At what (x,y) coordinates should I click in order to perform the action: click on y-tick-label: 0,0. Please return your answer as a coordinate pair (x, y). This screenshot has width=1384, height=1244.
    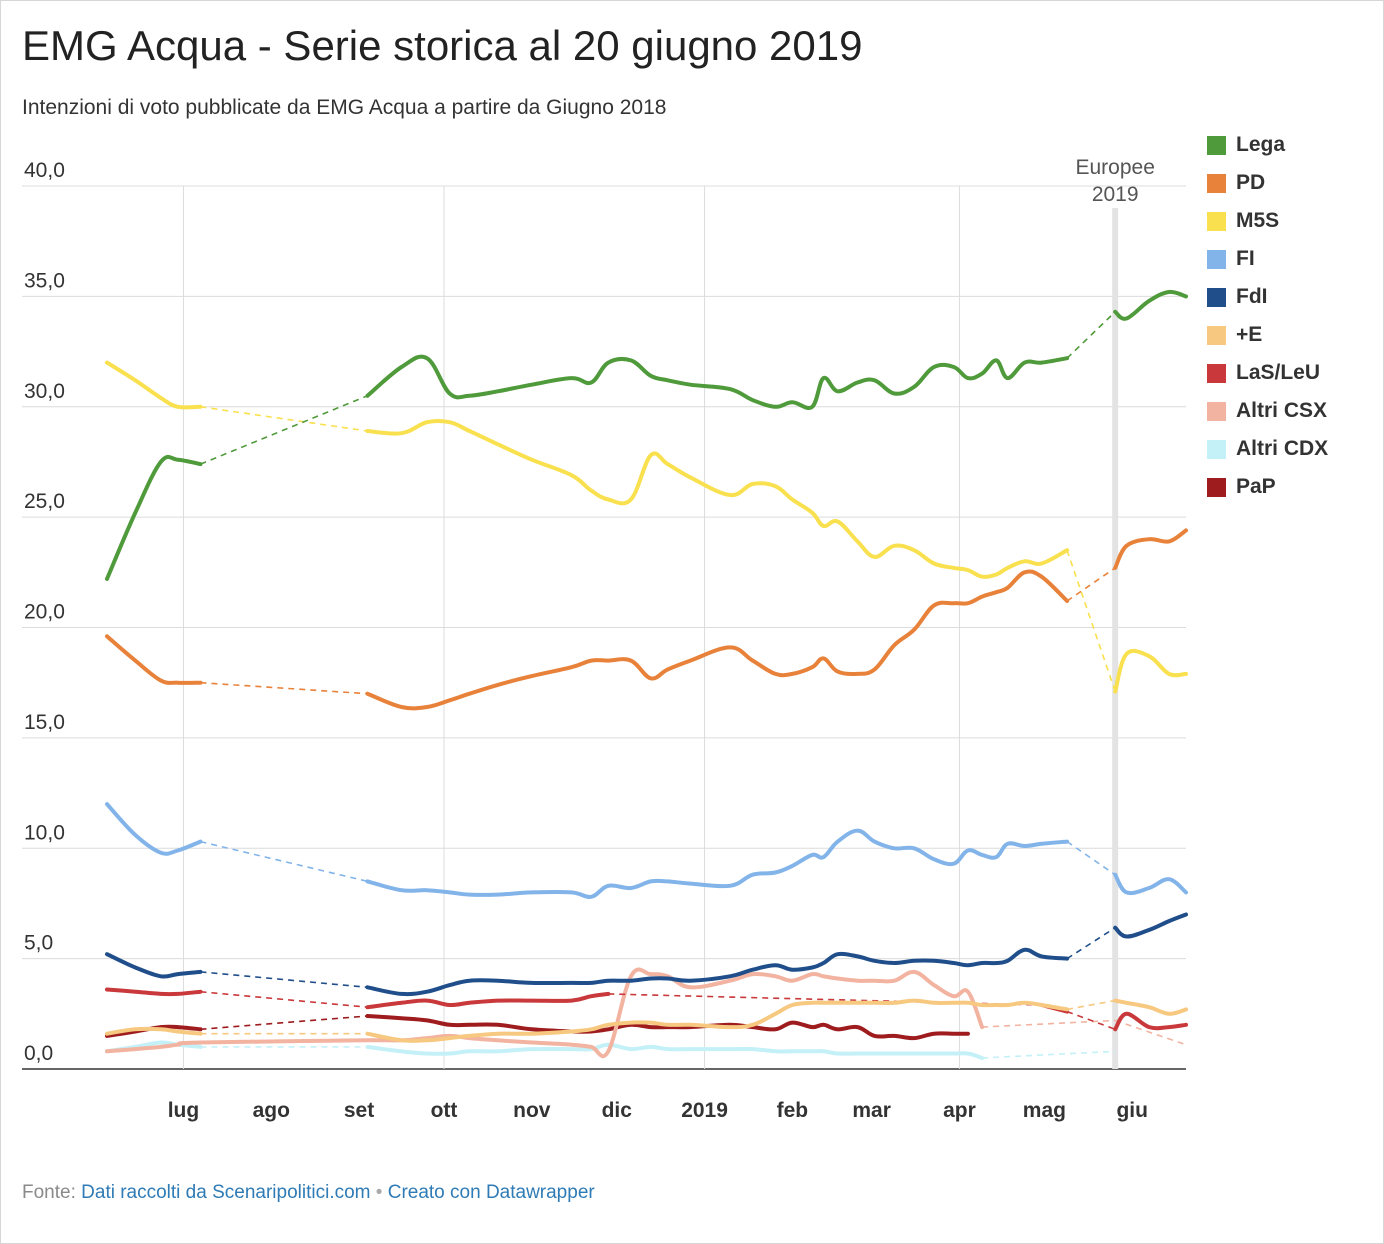
    Looking at the image, I should click on (38, 1053).